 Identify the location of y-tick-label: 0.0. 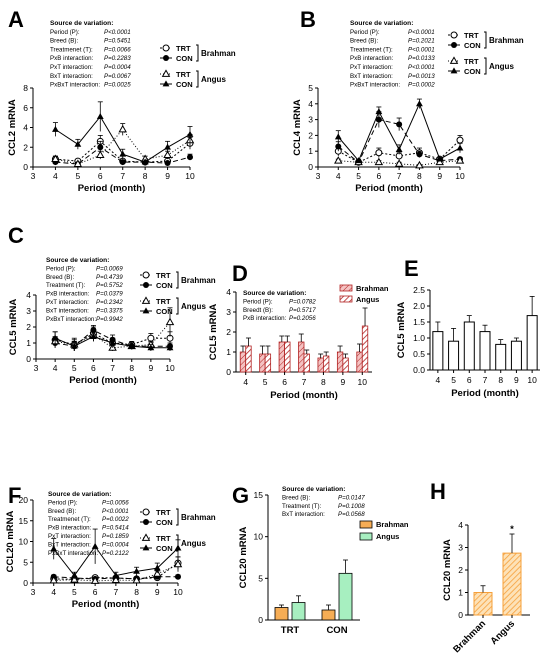
(419, 370).